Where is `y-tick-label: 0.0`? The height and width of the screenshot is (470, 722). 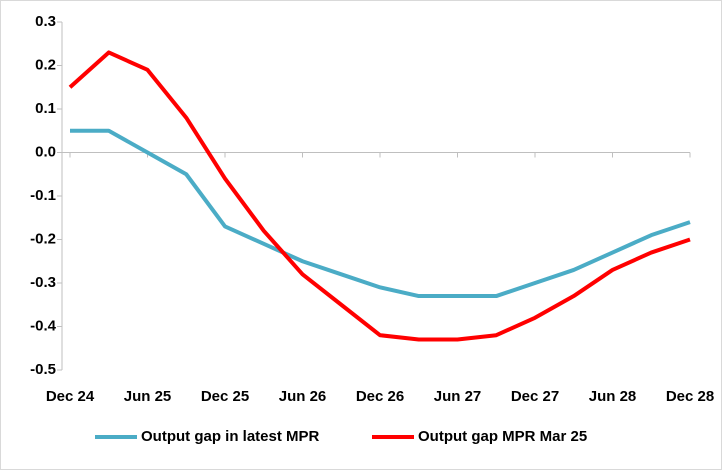
y-tick-label: 0.0 is located at coordinates (45, 151).